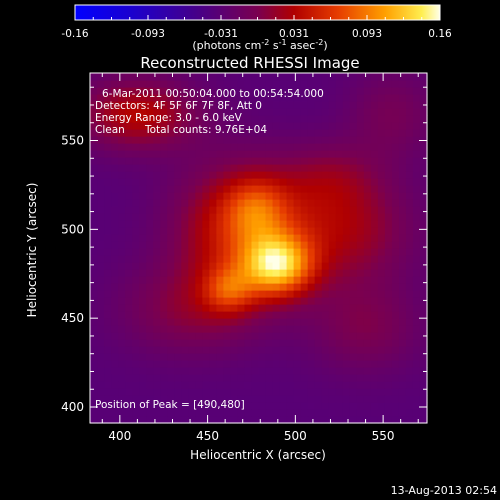 The width and height of the screenshot is (500, 500). What do you see at coordinates (148, 34) in the screenshot?
I see `colorbar-tick-label: -0.093` at bounding box center [148, 34].